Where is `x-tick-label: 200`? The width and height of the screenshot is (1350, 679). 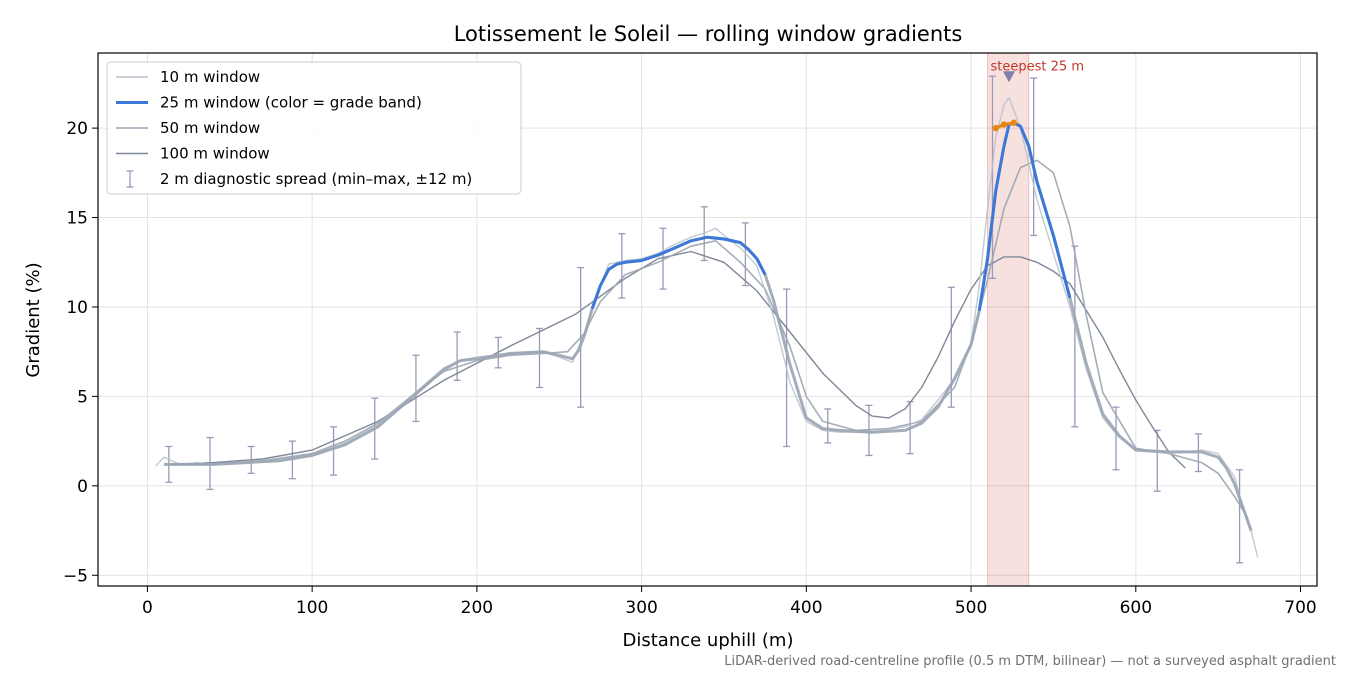
x-tick-label: 200 is located at coordinates (477, 608).